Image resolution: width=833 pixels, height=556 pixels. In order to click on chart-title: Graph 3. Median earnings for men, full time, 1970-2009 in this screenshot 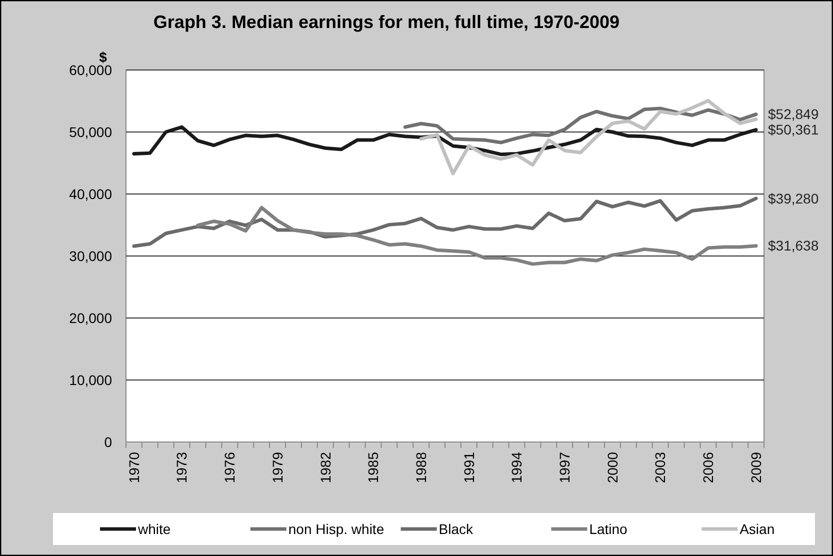, I will do `click(386, 22)`.